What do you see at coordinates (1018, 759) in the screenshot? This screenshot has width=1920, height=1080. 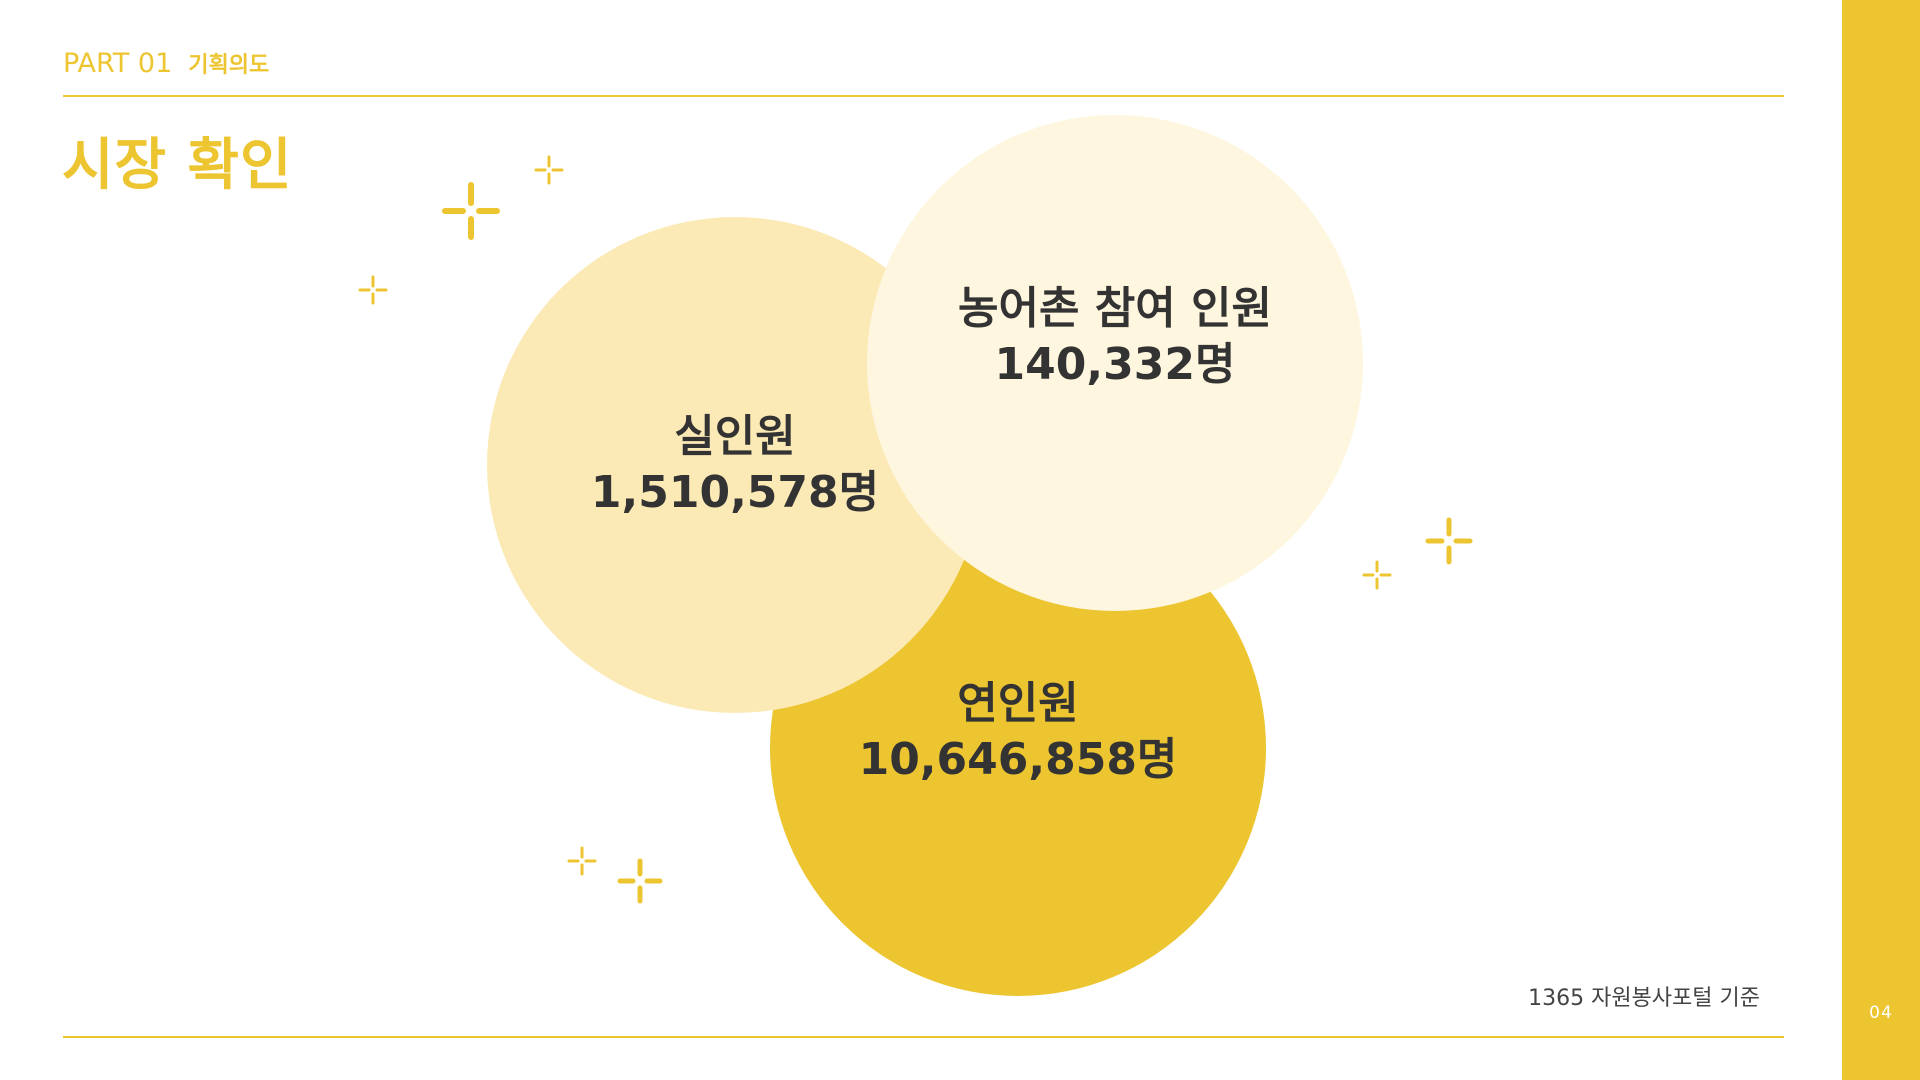 I see `circle-total-value: 10,646,858명` at bounding box center [1018, 759].